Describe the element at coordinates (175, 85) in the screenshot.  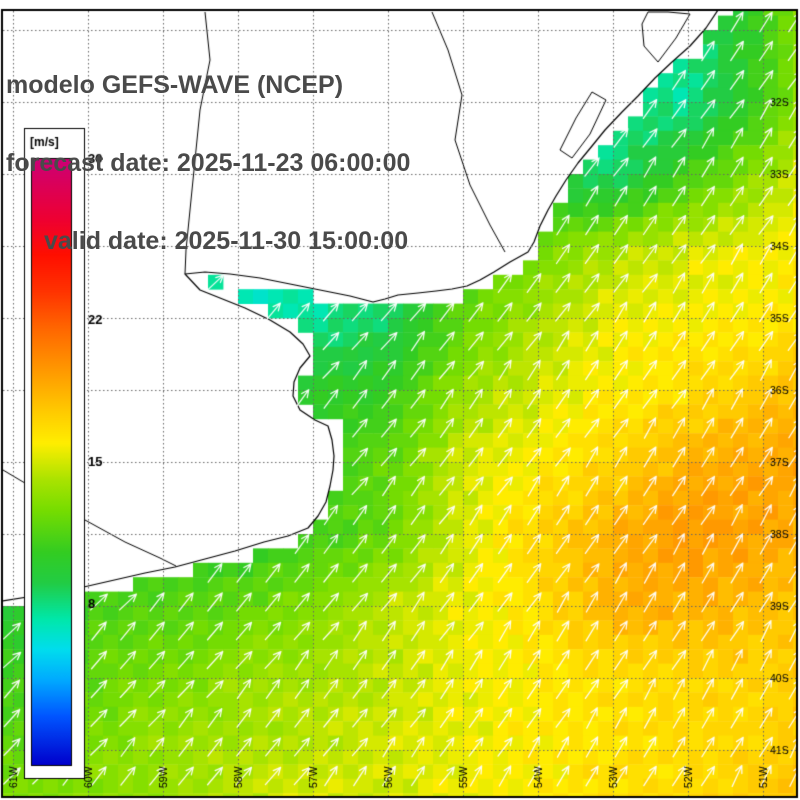
I see `model-title: modelo GEFS-WAVE (NCEP)` at that location.